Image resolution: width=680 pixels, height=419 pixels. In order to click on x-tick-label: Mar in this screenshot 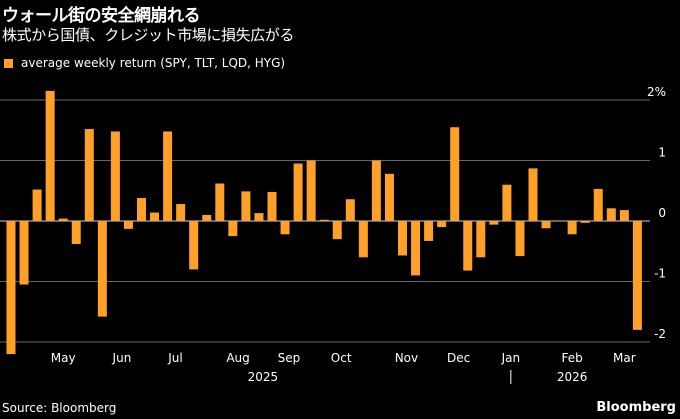, I will do `click(624, 358)`.